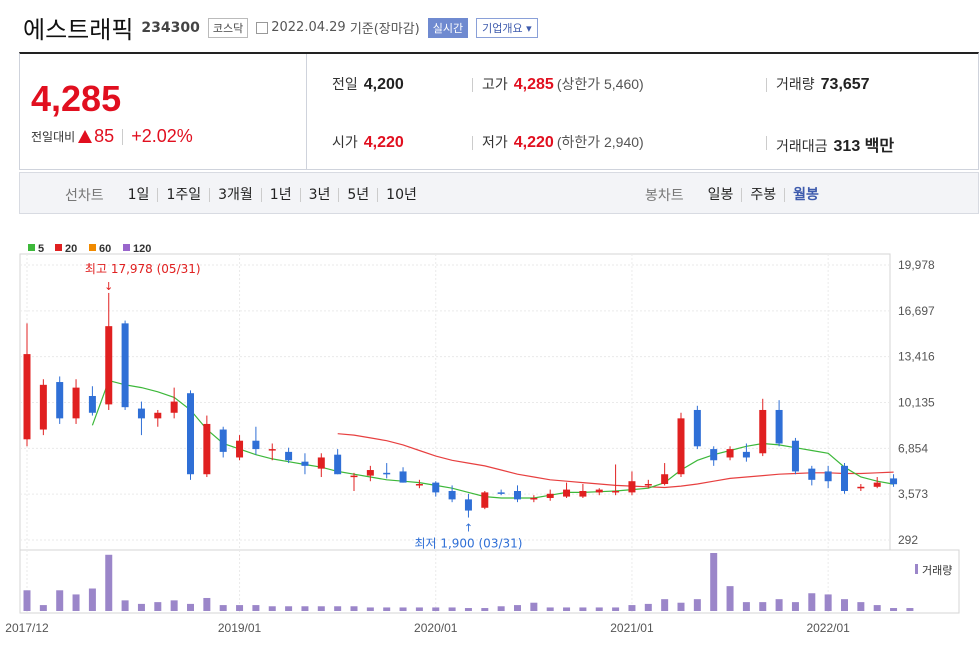 The width and height of the screenshot is (979, 667). Describe the element at coordinates (795, 84) in the screenshot. I see `volume-label: 거래량` at that location.